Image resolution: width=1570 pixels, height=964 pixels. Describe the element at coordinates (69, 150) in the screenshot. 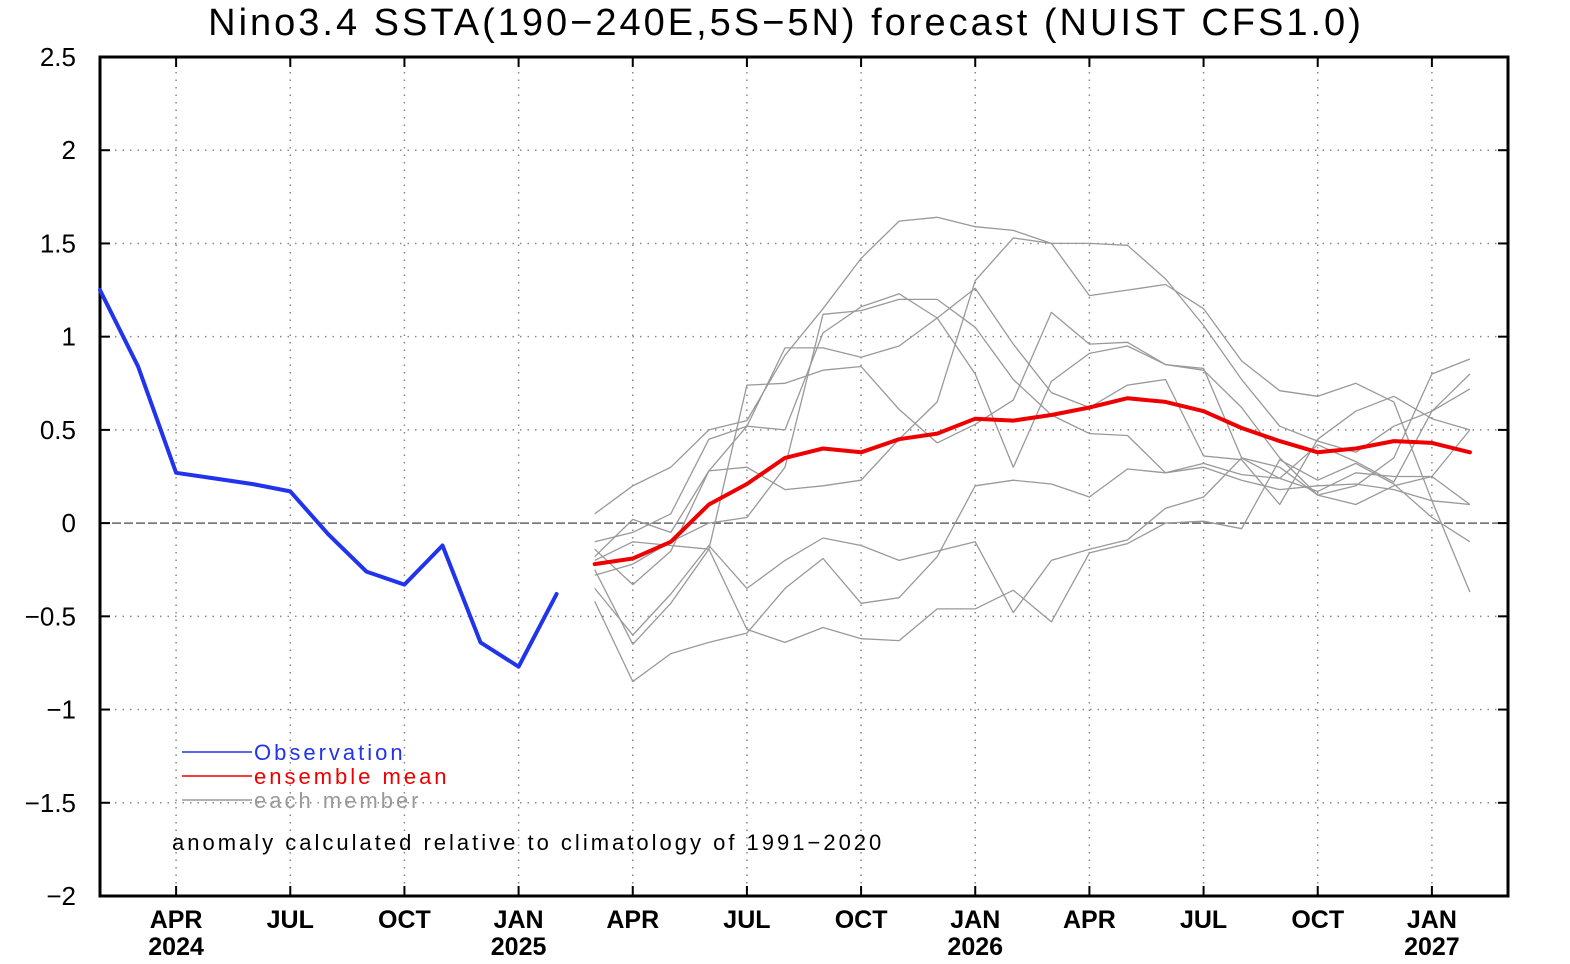

I see `y-tick-label: 2` at that location.